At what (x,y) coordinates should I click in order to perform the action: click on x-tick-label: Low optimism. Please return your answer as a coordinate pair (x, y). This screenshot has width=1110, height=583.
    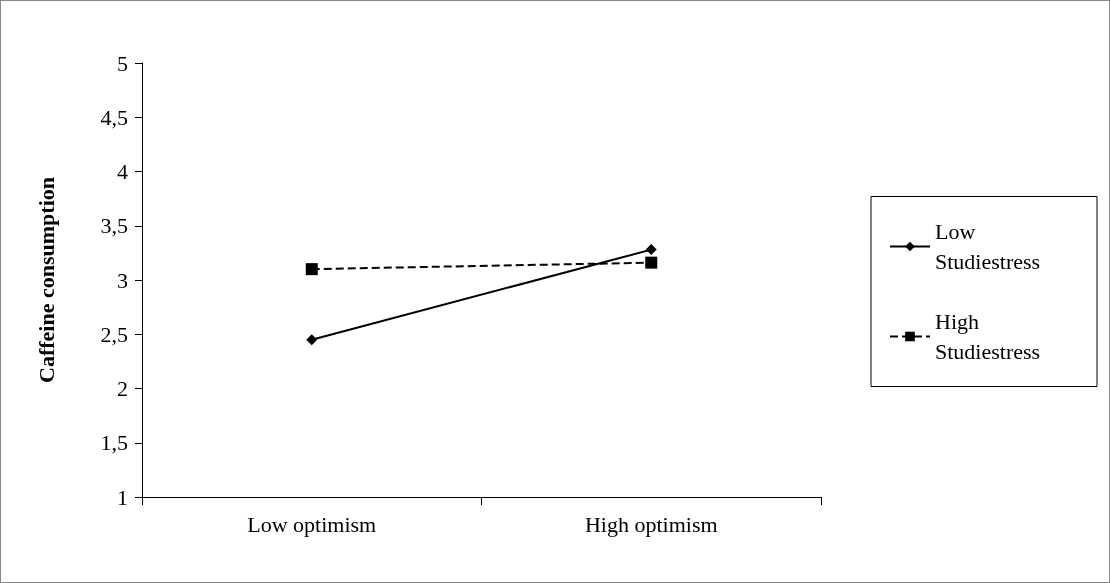
    Looking at the image, I should click on (312, 524).